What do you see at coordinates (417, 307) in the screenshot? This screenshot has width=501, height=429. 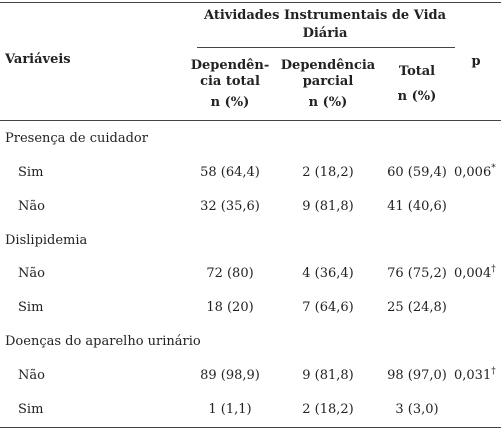 I see `cell: 25 (24,8)` at bounding box center [417, 307].